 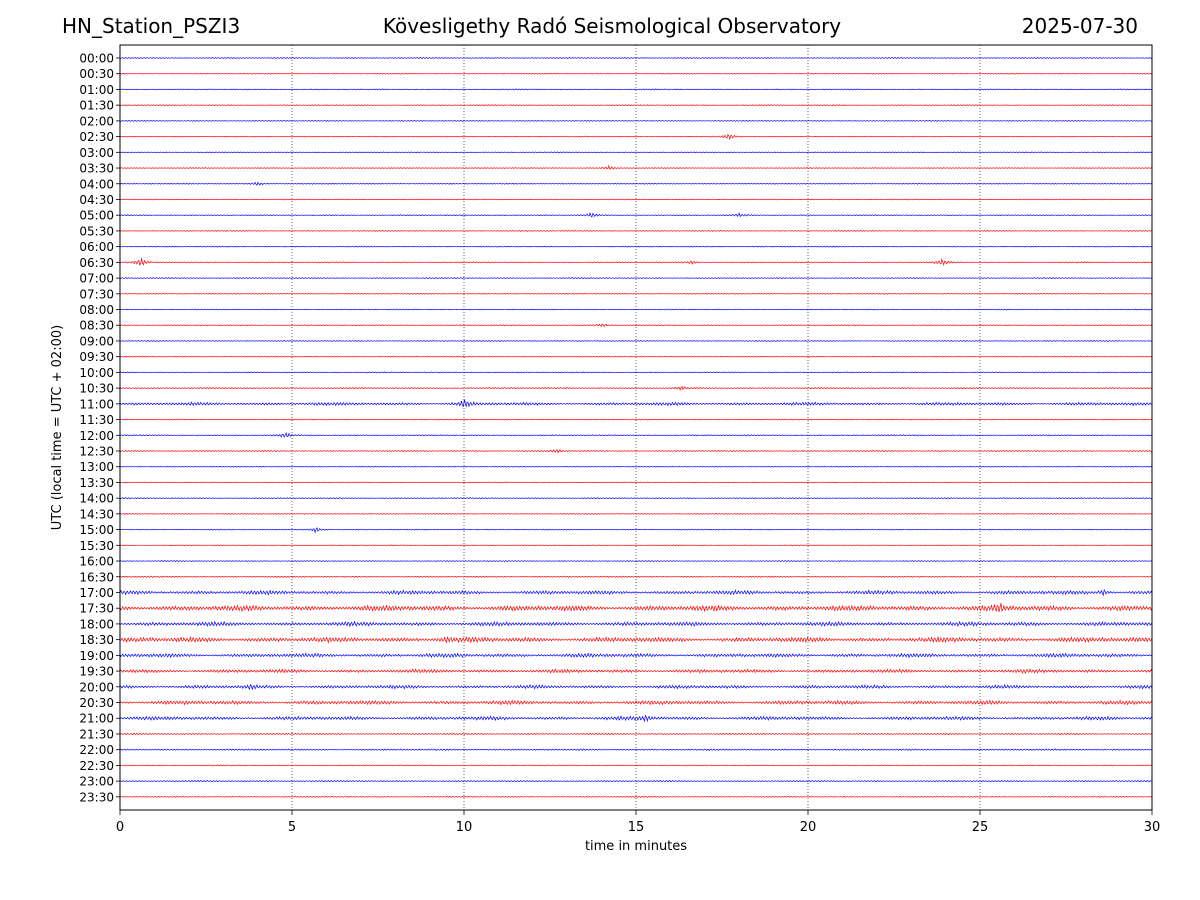 What do you see at coordinates (96, 153) in the screenshot?
I see `ytick-label-0300: 03:00` at bounding box center [96, 153].